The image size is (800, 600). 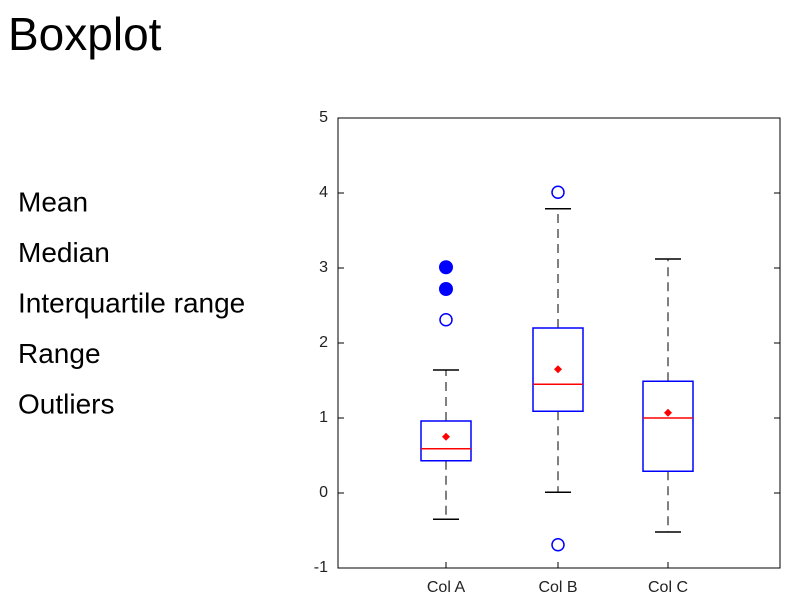 I want to click on slide-title: Boxplot, so click(x=85, y=34).